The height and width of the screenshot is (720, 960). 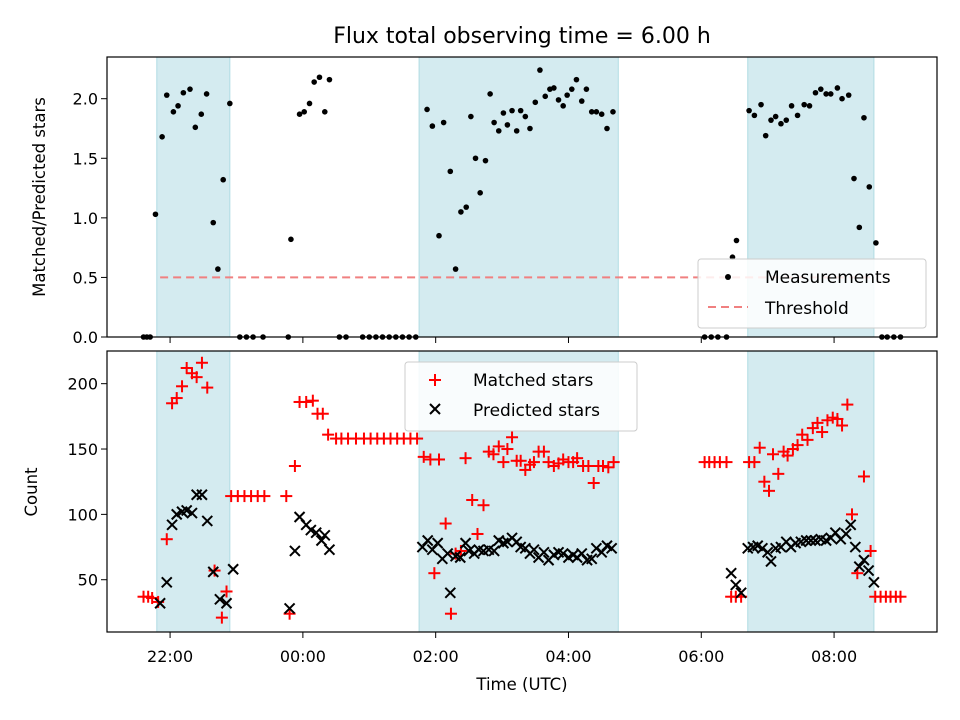 What do you see at coordinates (435, 380) in the screenshot?
I see `legend-marker-matched` at bounding box center [435, 380].